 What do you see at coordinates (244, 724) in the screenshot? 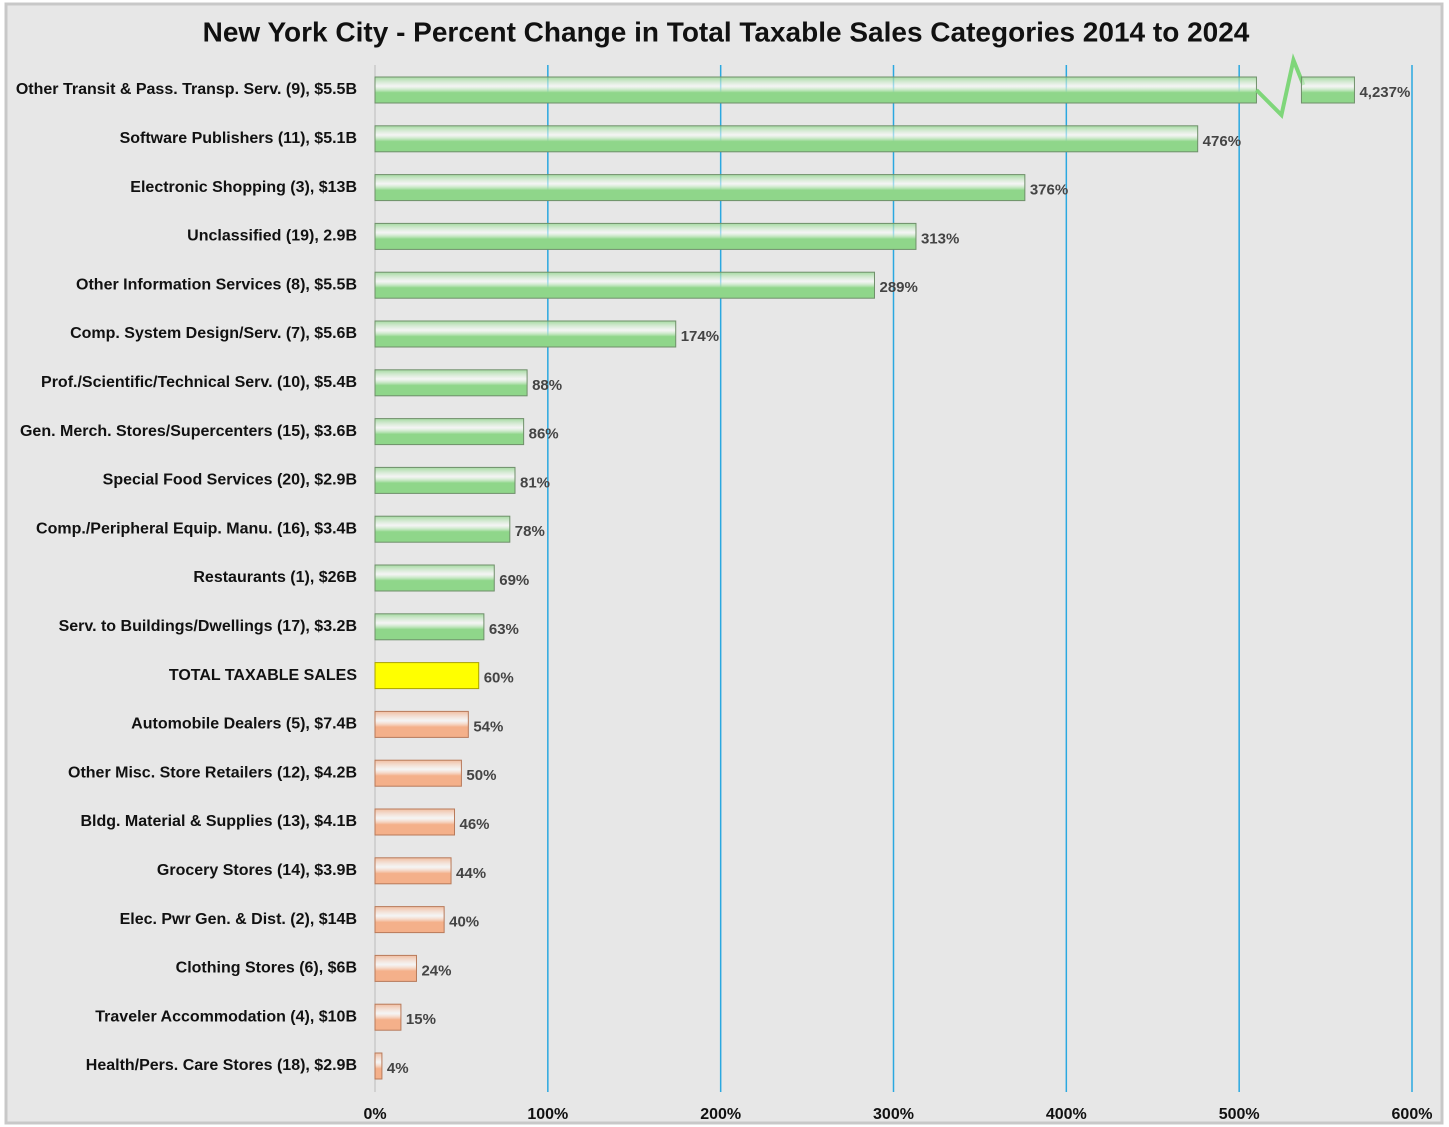
I see `category-label: Automobile Dealers (5), $7.4B` at bounding box center [244, 724].